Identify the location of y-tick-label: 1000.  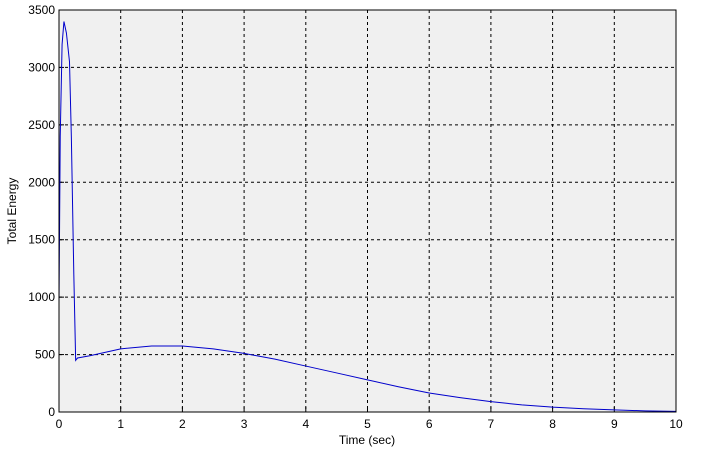
(41, 297).